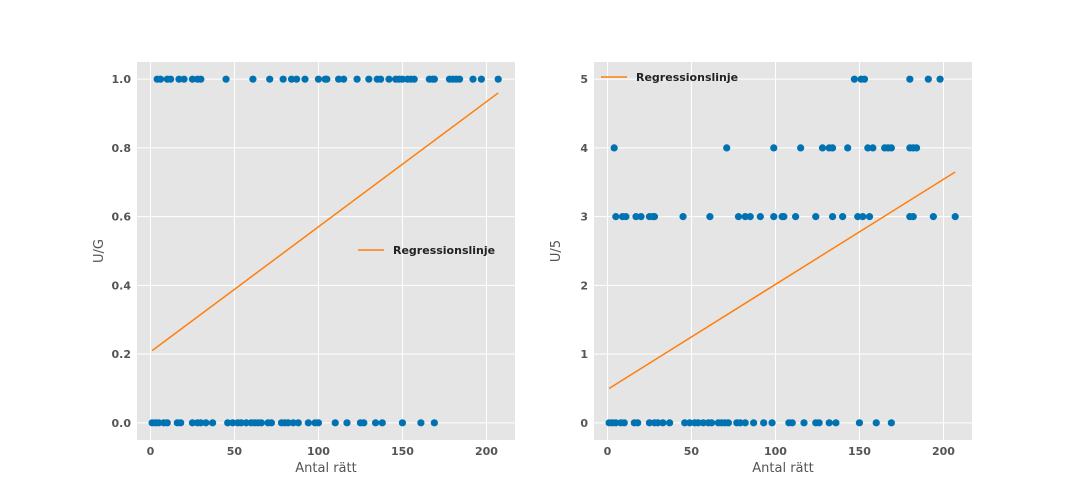 This screenshot has width=1080, height=504. Describe the element at coordinates (122, 217) in the screenshot. I see `y-tick-label: 0.6` at that location.